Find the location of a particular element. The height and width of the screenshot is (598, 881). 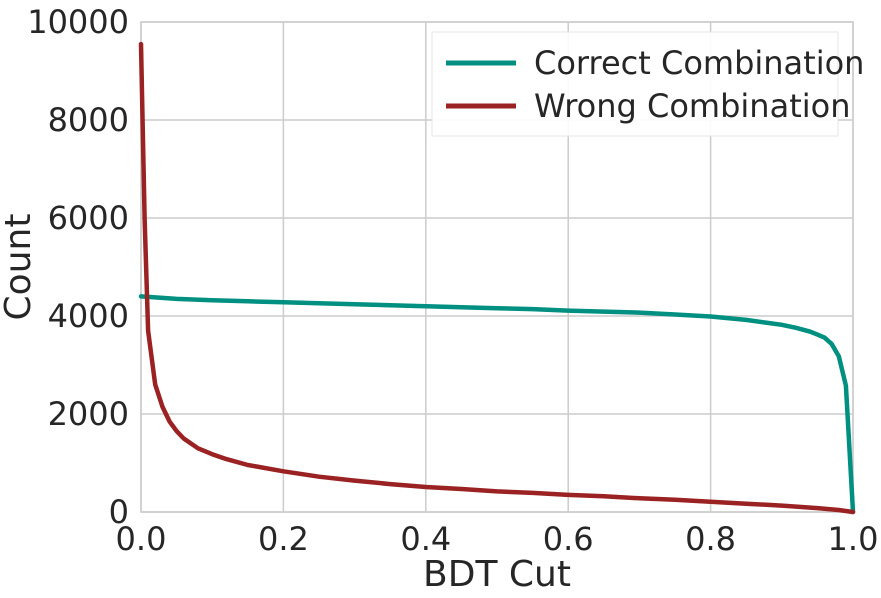

y-tick-label: 4000 is located at coordinates (88, 316).